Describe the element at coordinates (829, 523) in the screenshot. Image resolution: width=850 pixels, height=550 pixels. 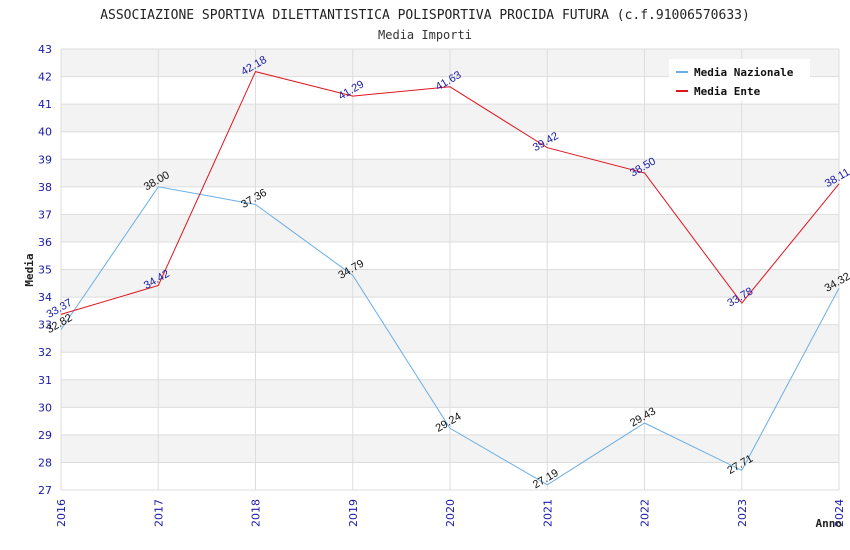
I see `x-axis-label: Anno` at that location.